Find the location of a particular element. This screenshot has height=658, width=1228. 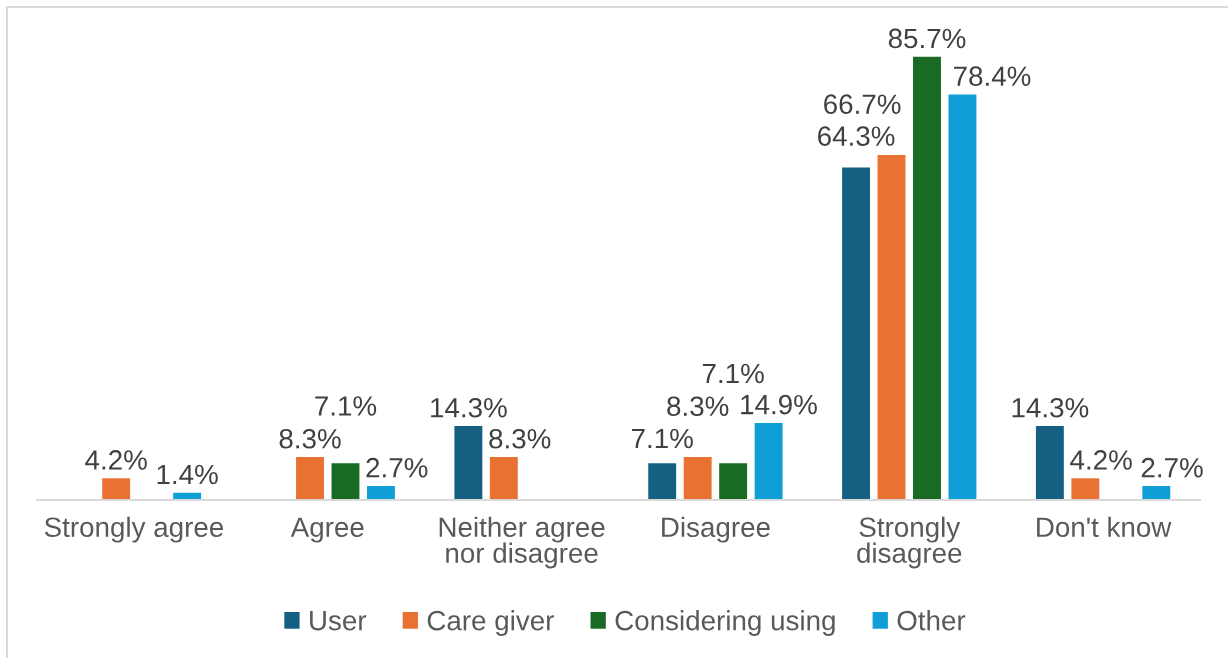

data-label: 78.4% is located at coordinates (992, 76).